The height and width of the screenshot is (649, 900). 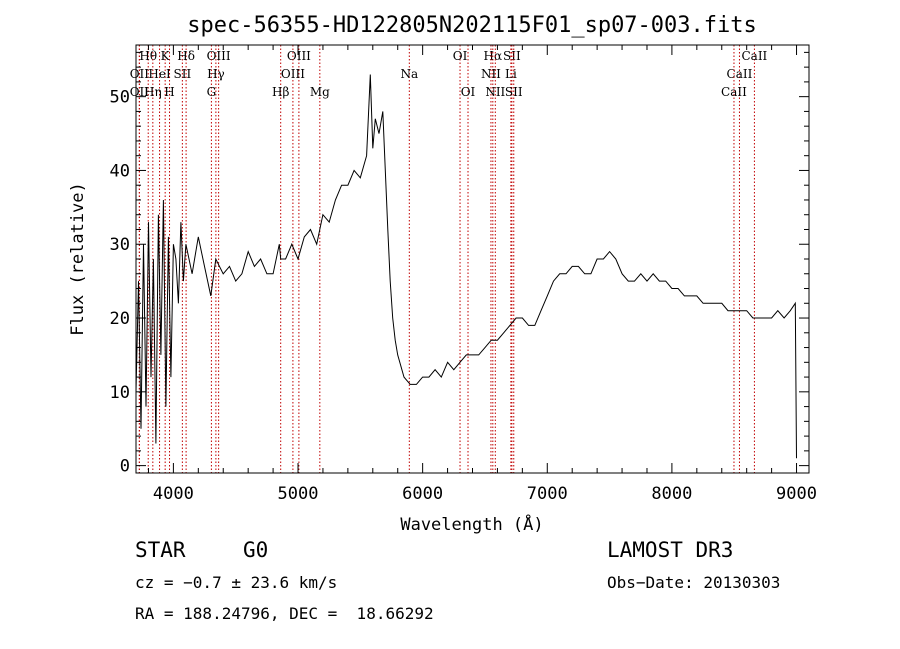 What do you see at coordinates (796, 494) in the screenshot?
I see `x-tick-label: 9000` at bounding box center [796, 494].